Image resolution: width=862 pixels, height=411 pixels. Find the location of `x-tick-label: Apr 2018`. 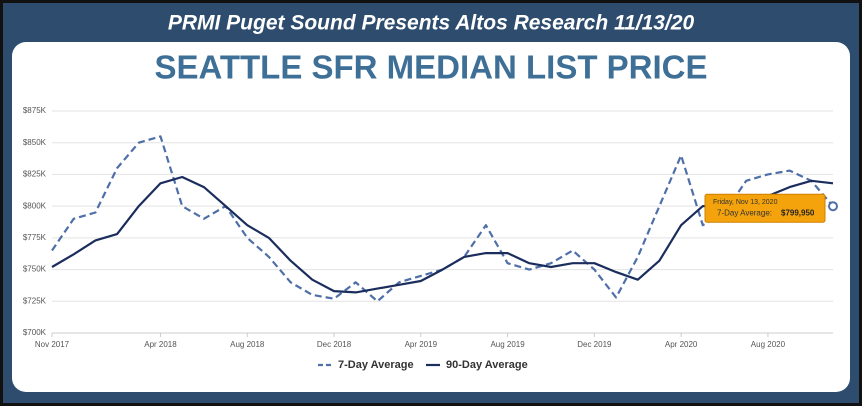

x-tick-label: Apr 2018 is located at coordinates (160, 344).